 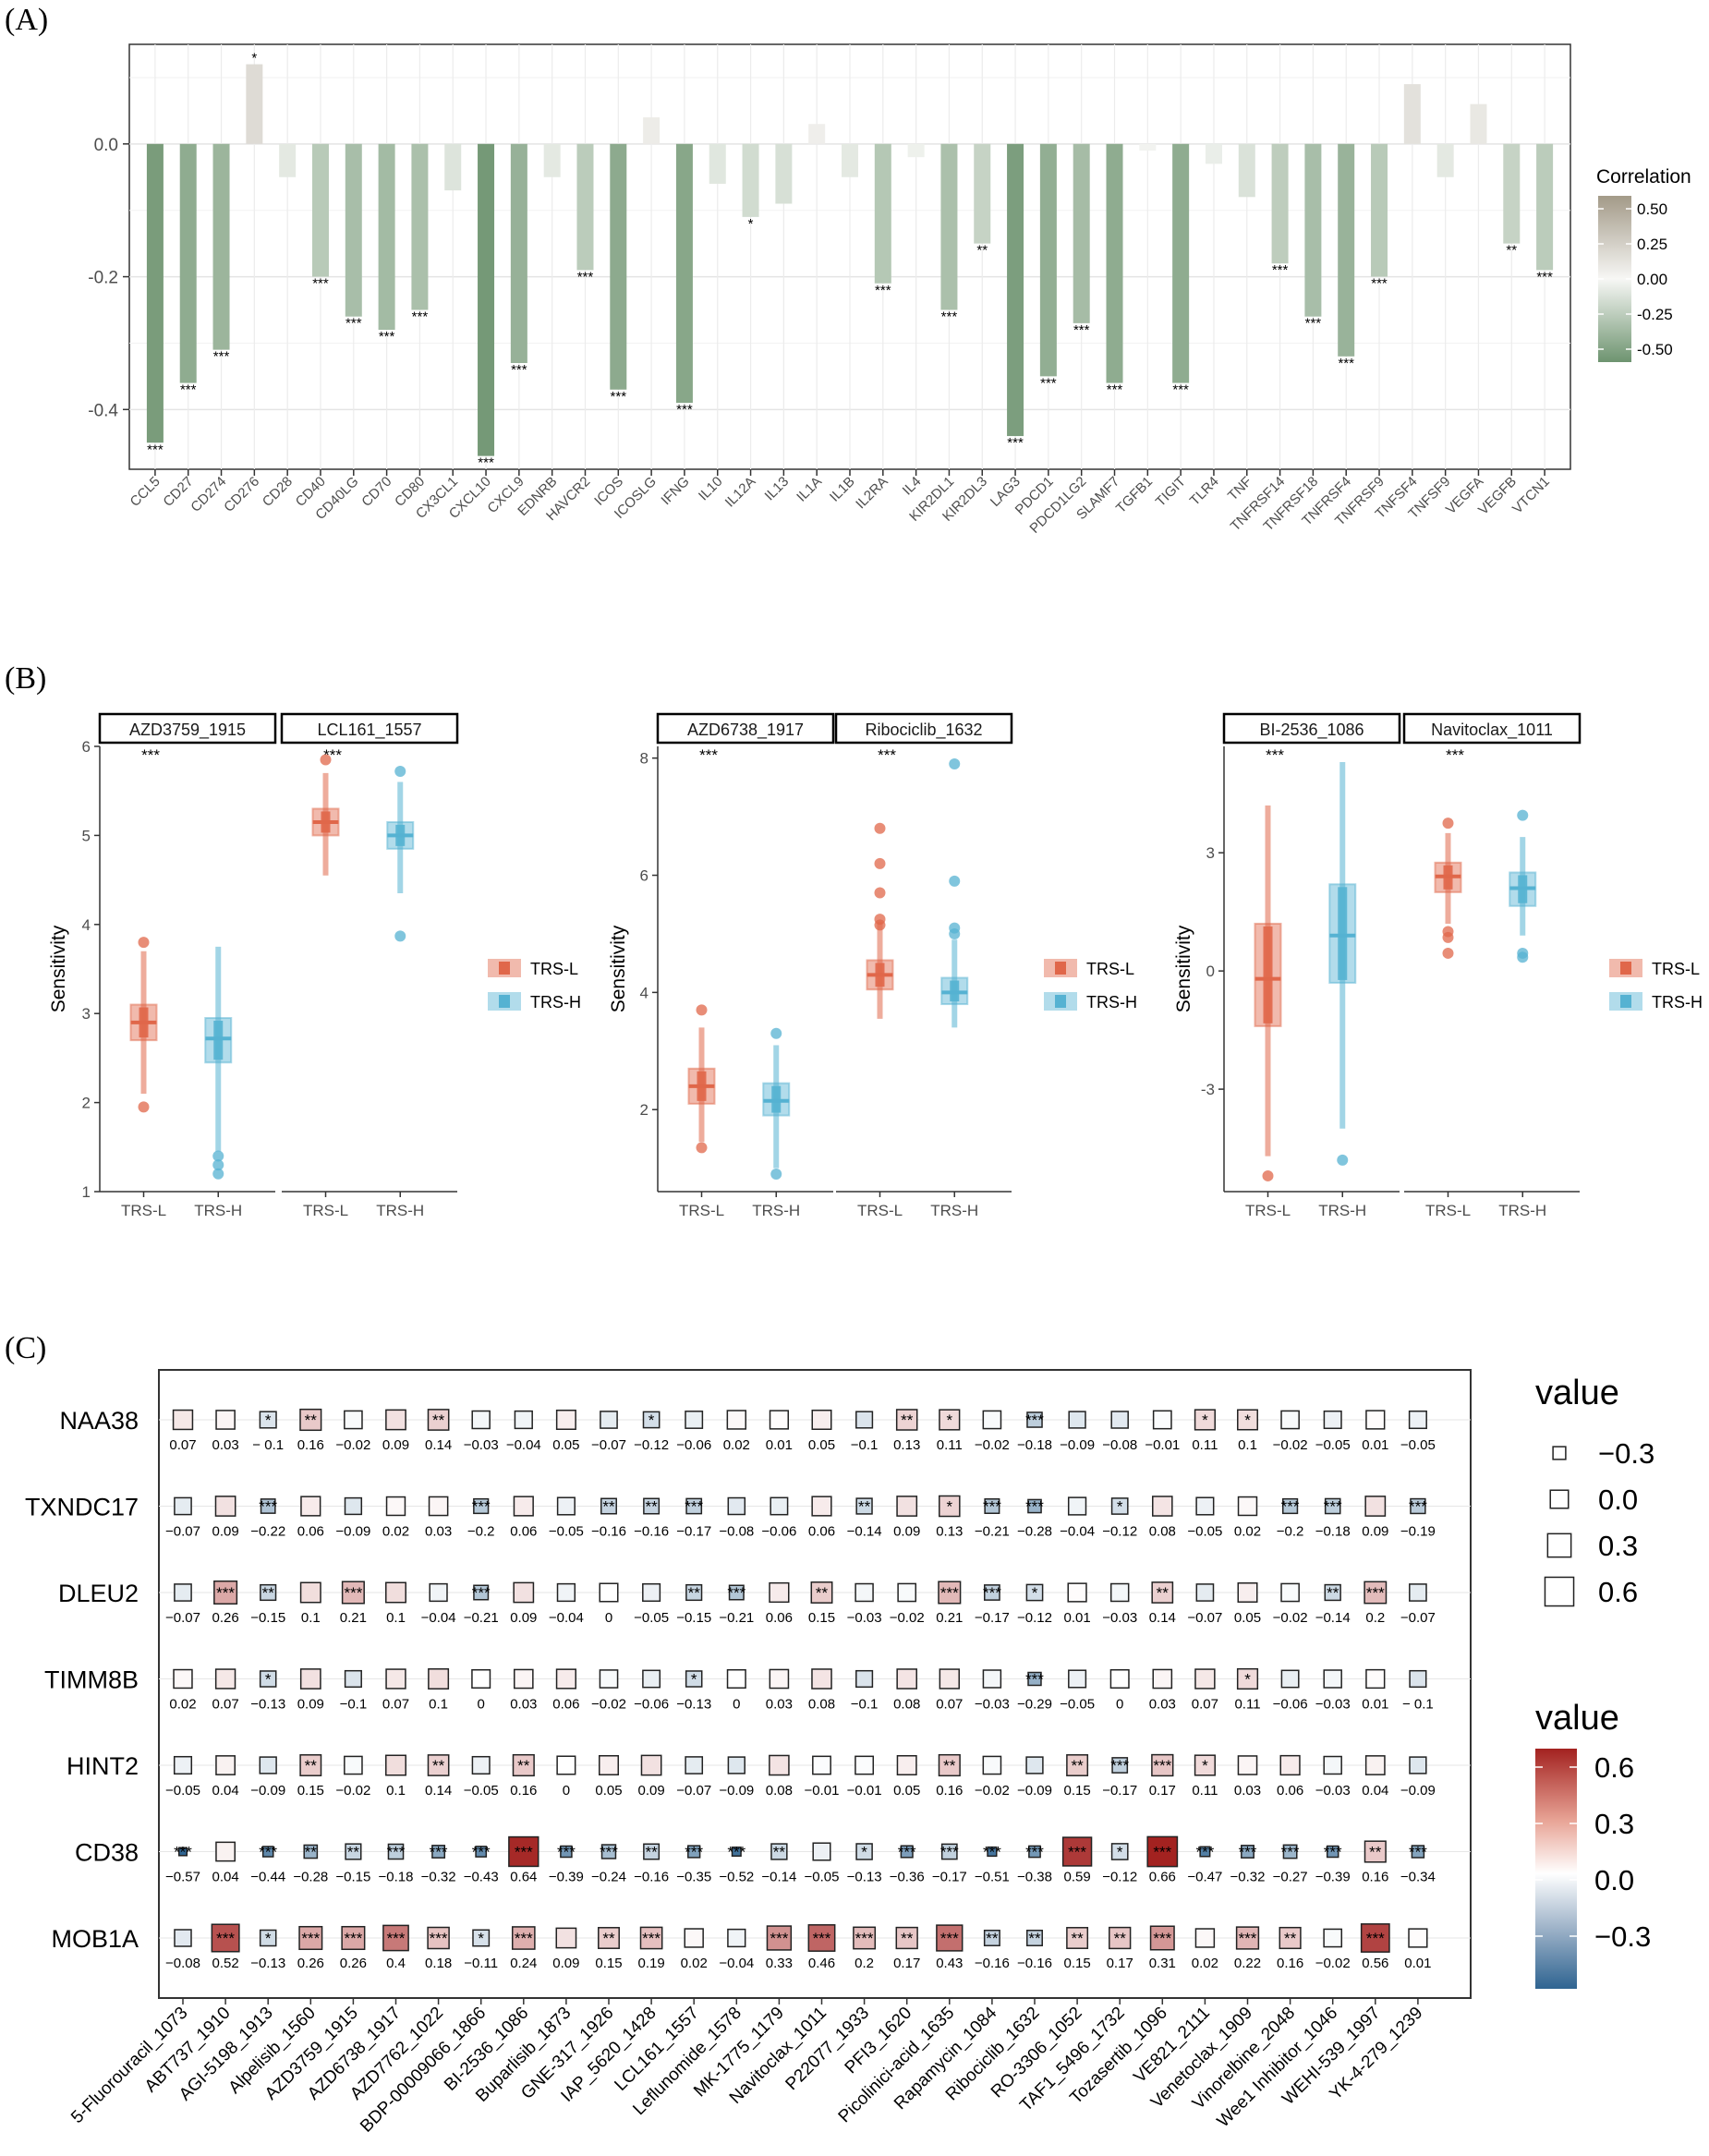 I want to click on cell-value: −0.01, so click(x=864, y=1791).